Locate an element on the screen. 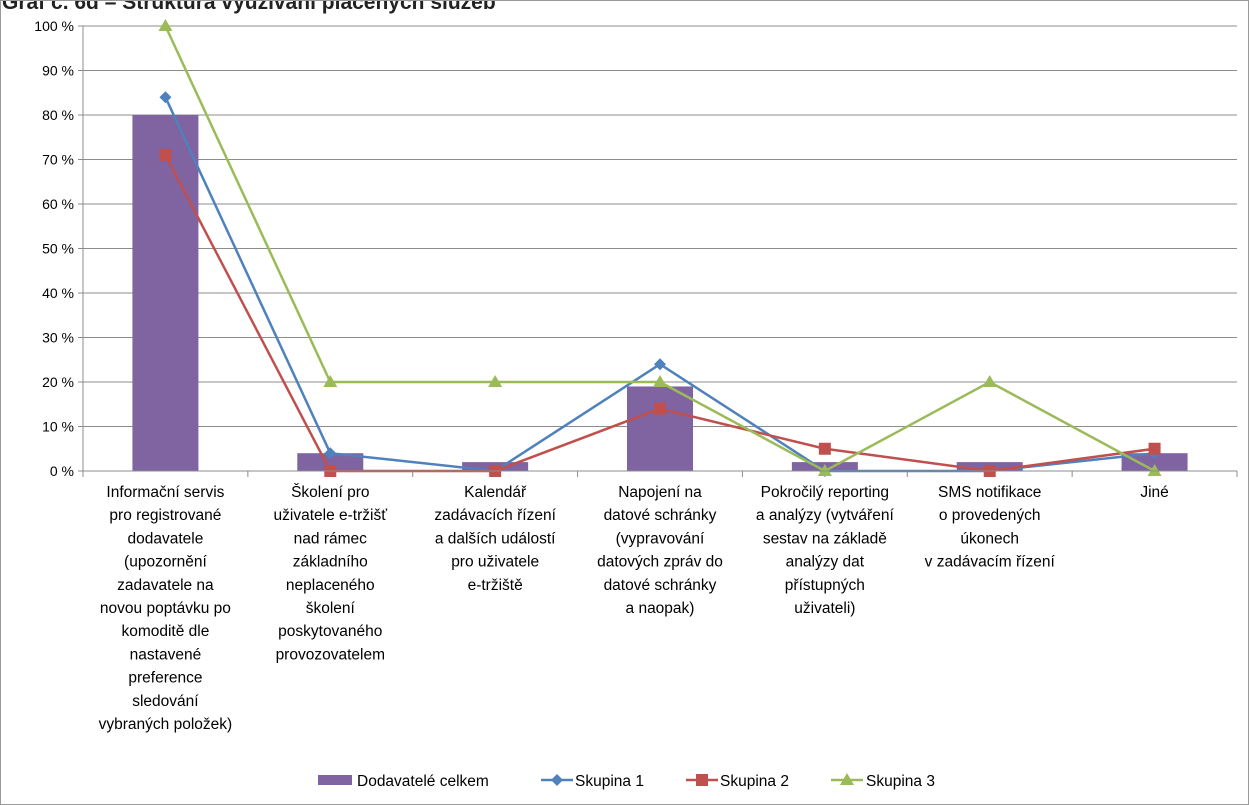 The width and height of the screenshot is (1249, 805). legend-label: Skupina 3 is located at coordinates (900, 781).